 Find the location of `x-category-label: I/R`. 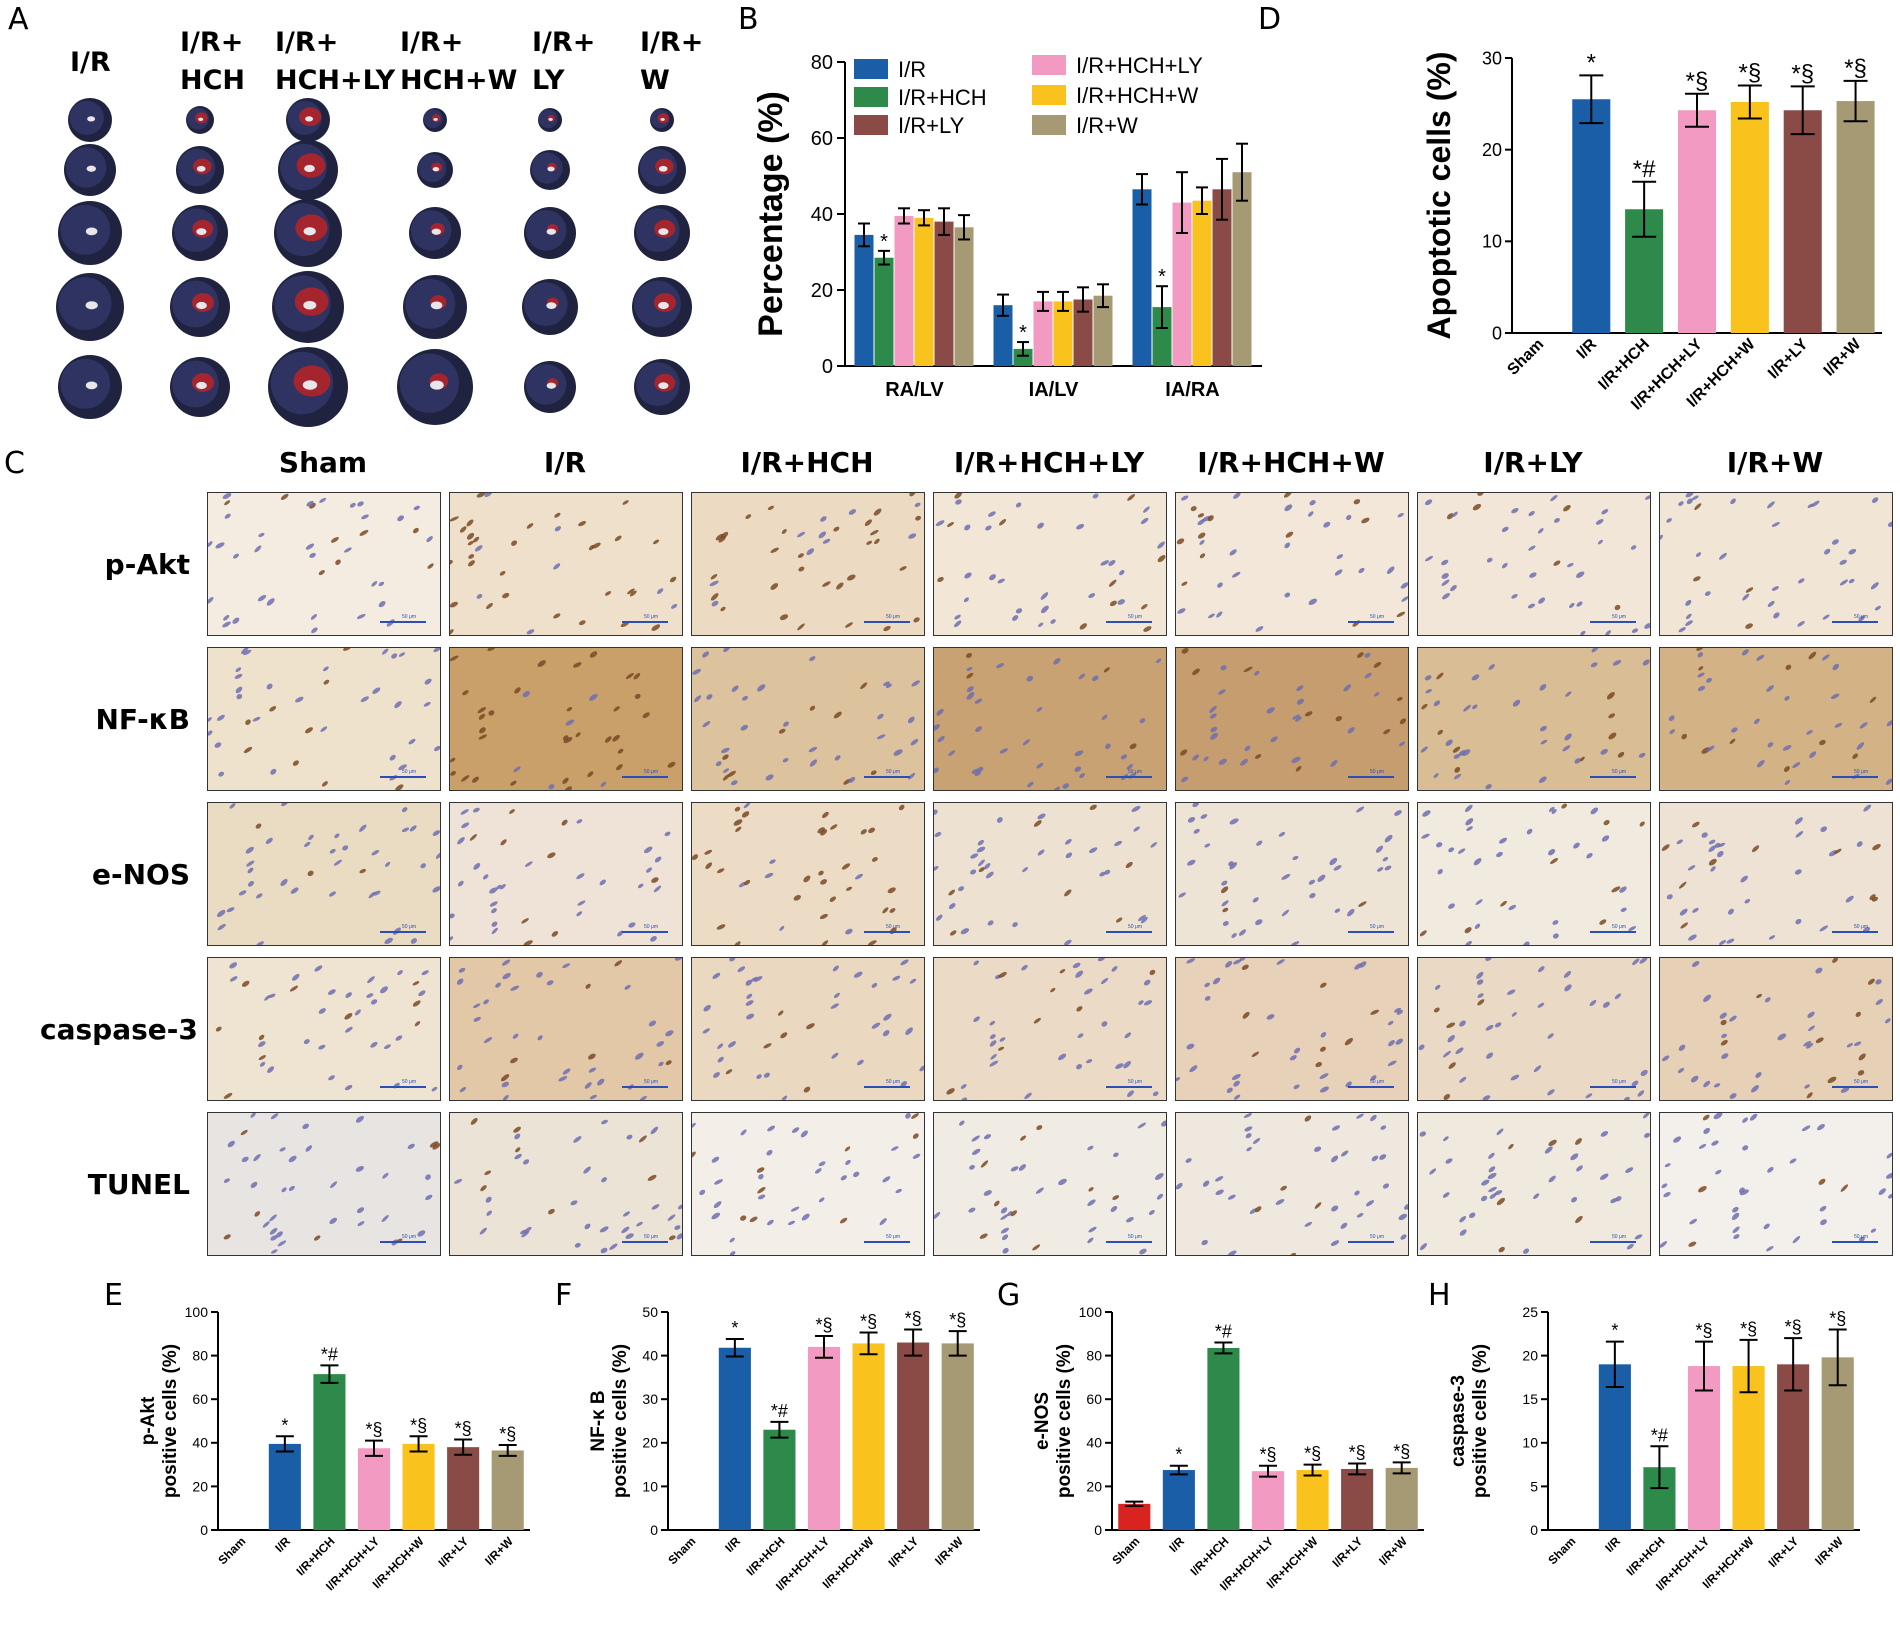

x-category-label: I/R is located at coordinates (1587, 348).